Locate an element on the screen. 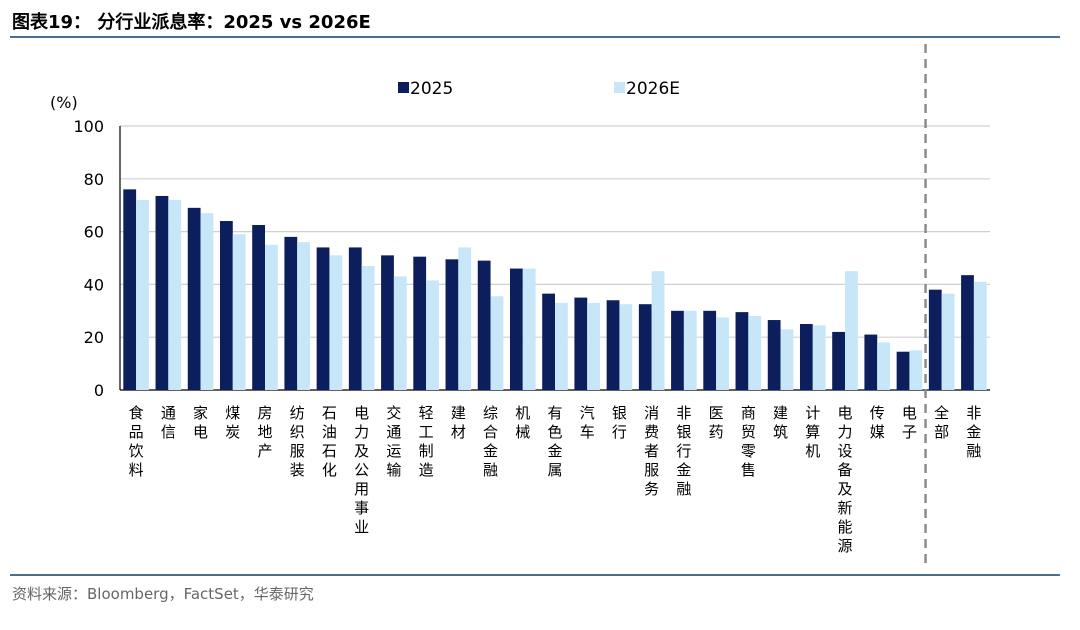  x-category-label-char: 者 is located at coordinates (651, 451).